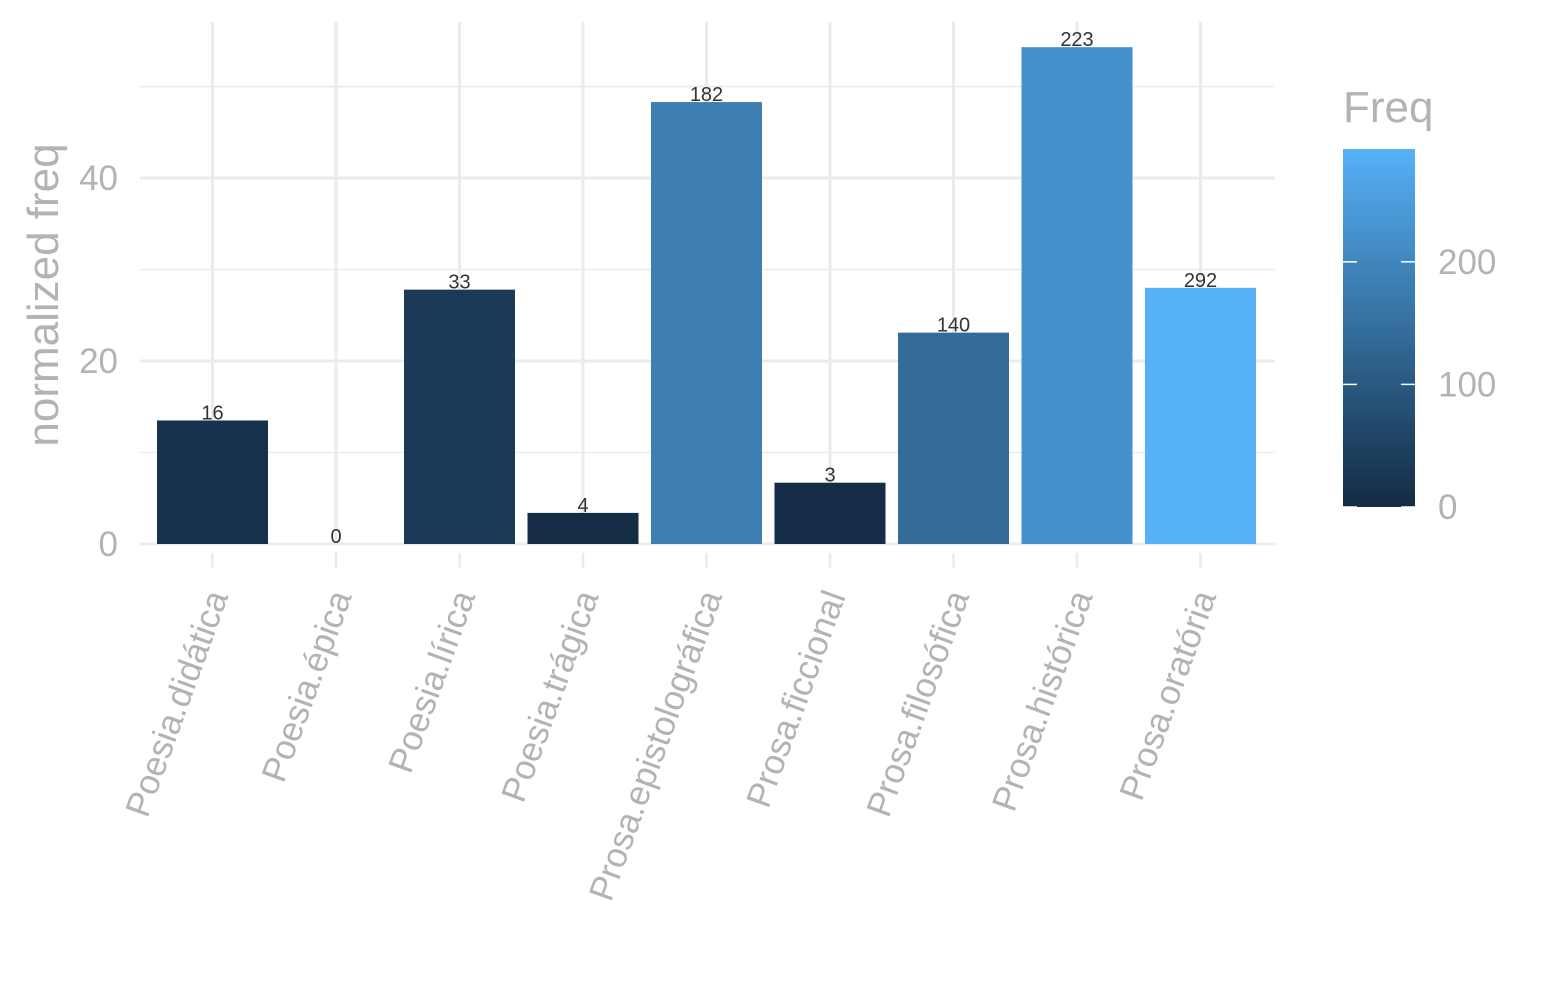  I want to click on x-tick-label: Prosa.ficcional, so click(796, 698).